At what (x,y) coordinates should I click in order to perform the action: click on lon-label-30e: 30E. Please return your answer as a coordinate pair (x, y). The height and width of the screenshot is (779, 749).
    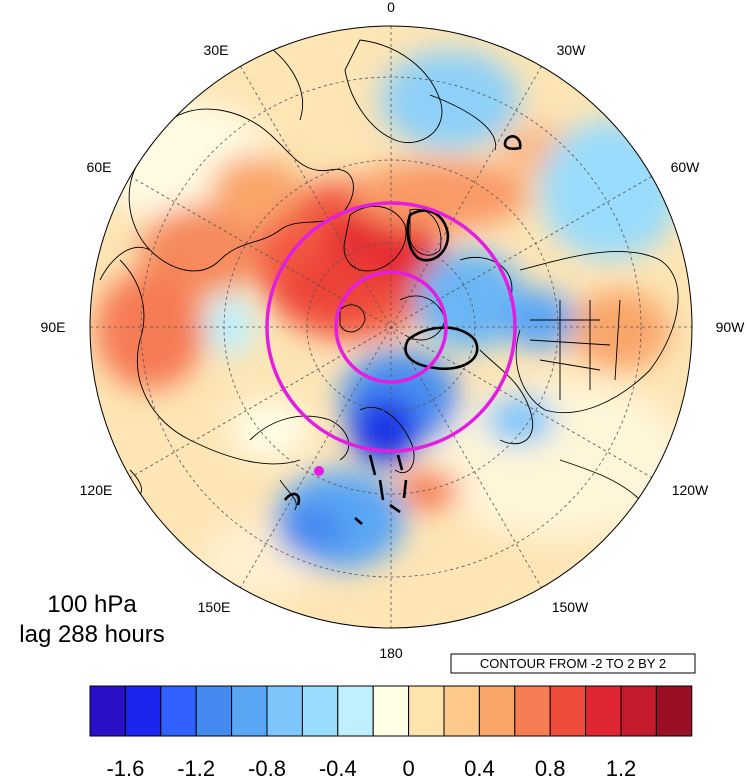
    Looking at the image, I should click on (216, 50).